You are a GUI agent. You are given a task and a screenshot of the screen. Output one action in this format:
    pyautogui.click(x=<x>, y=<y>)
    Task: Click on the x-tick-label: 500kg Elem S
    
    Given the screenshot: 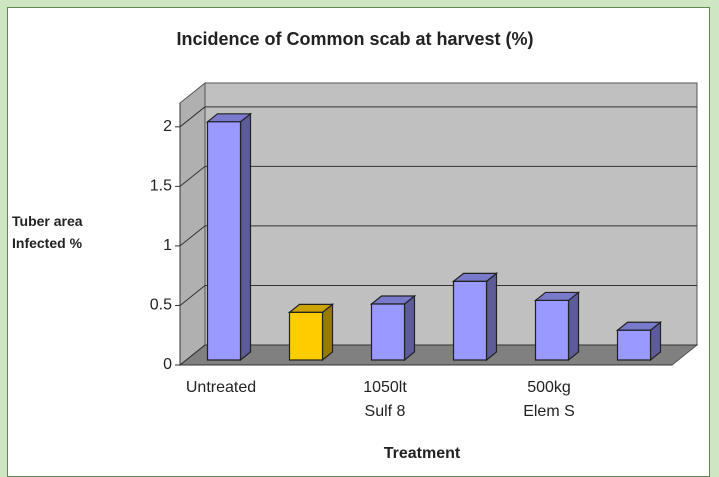 What is the action you would take?
    pyautogui.click(x=549, y=399)
    